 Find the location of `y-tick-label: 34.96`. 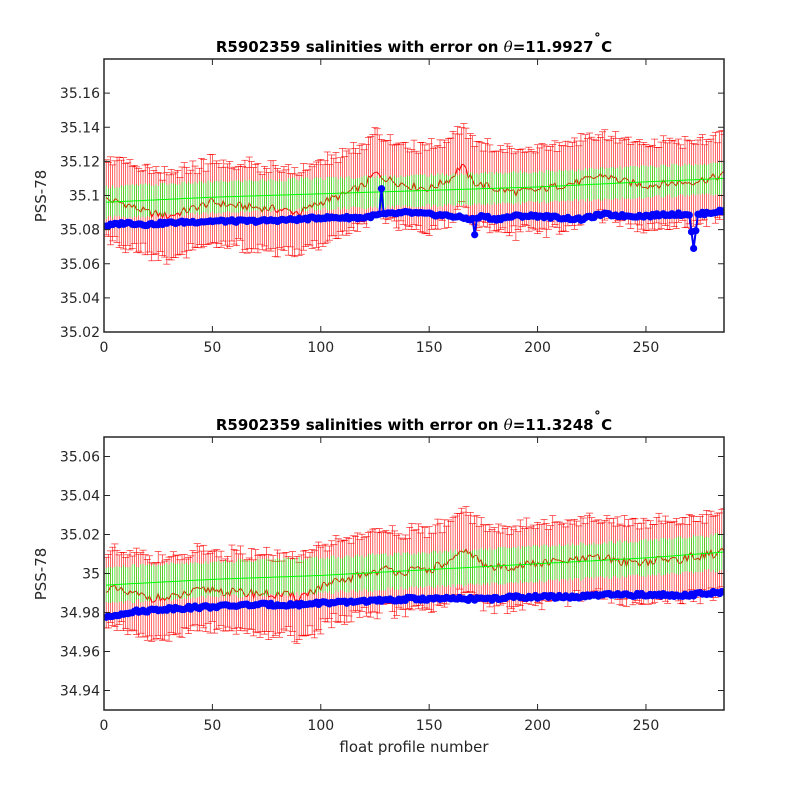

y-tick-label: 34.96 is located at coordinates (80, 653).